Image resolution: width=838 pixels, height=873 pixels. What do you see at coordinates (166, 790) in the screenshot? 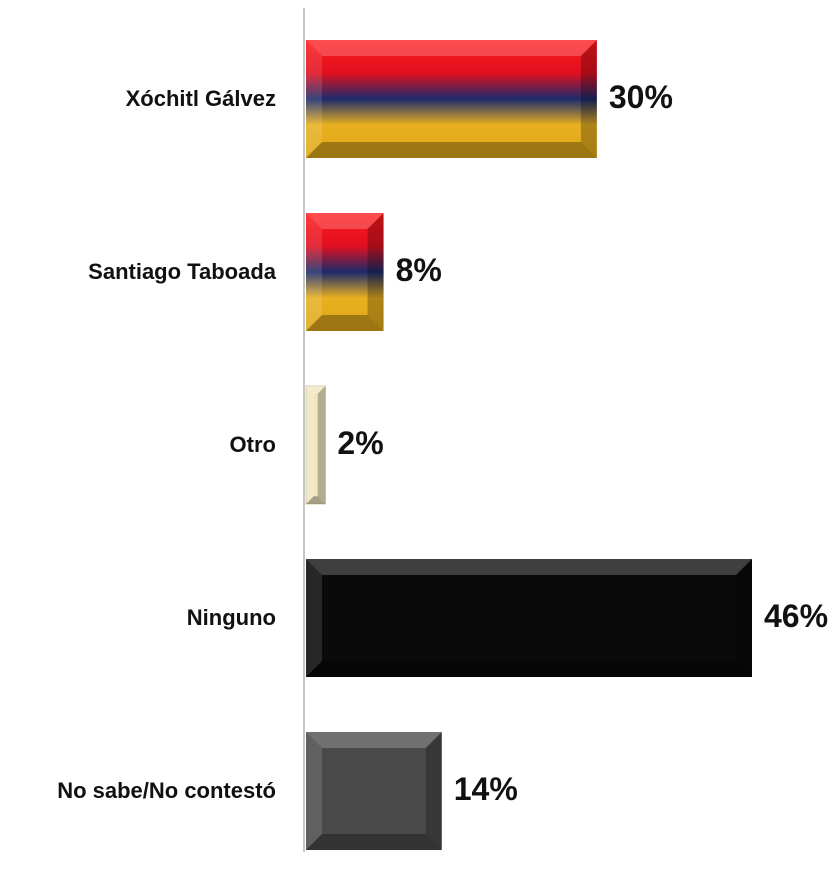
I see `category-label: No sabe/No contestó` at bounding box center [166, 790].